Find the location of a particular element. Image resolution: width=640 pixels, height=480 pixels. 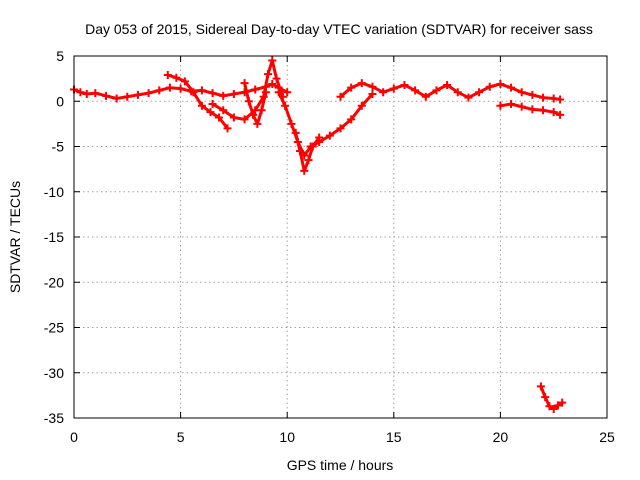

series-sat-c is located at coordinates (247, 90).